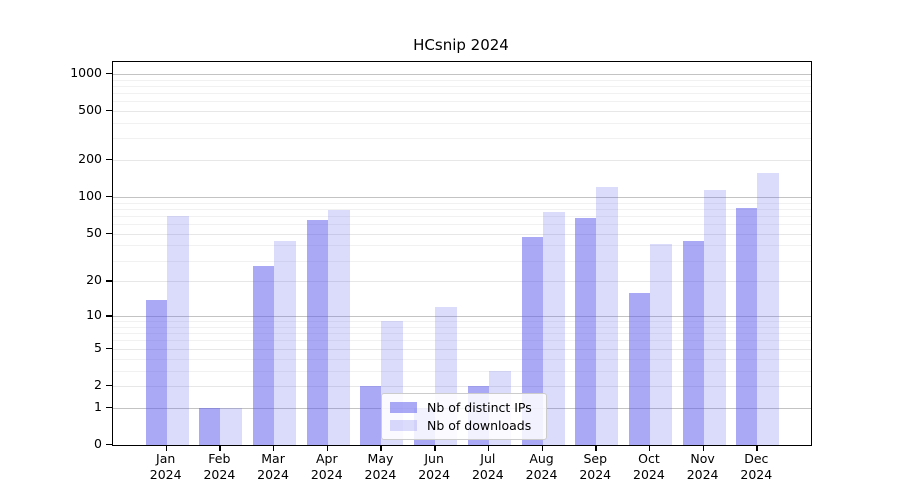 Image resolution: width=900 pixels, height=500 pixels. Describe the element at coordinates (756, 466) in the screenshot. I see `x-tick-label-dec: Dec 2024` at that location.